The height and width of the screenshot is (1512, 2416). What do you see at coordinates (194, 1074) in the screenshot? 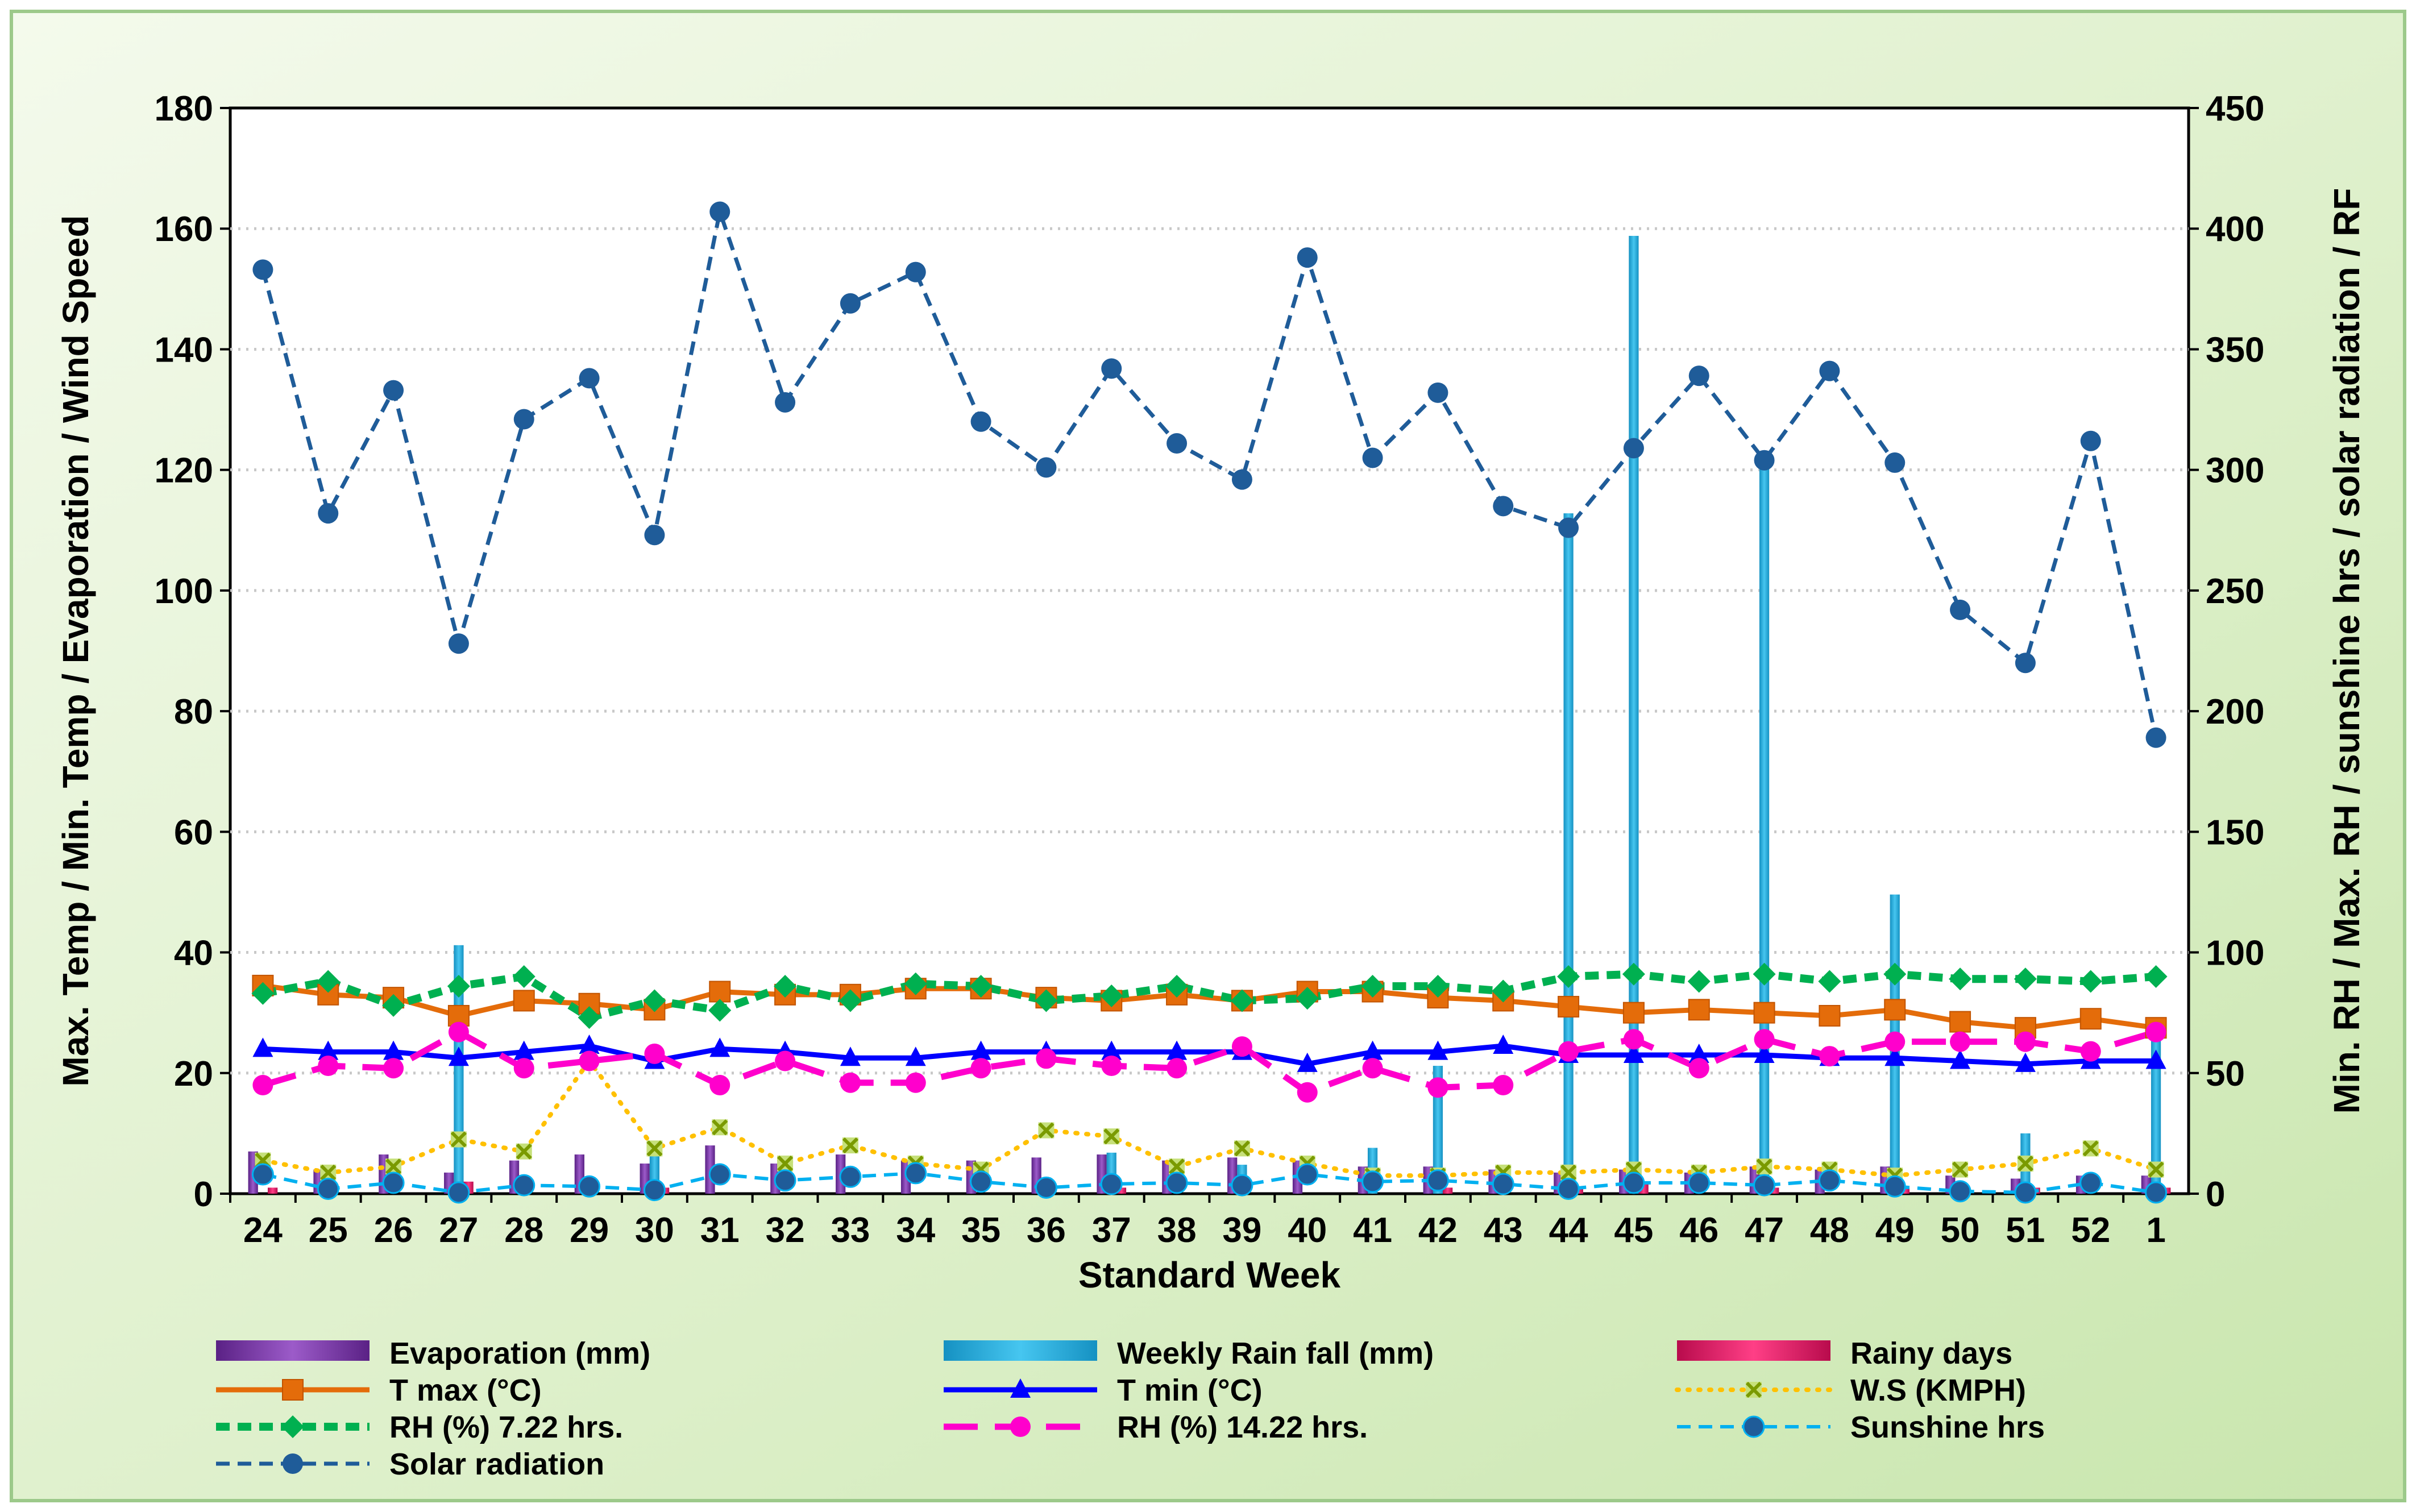
I see `y-left-tick-label: 20` at bounding box center [194, 1074].